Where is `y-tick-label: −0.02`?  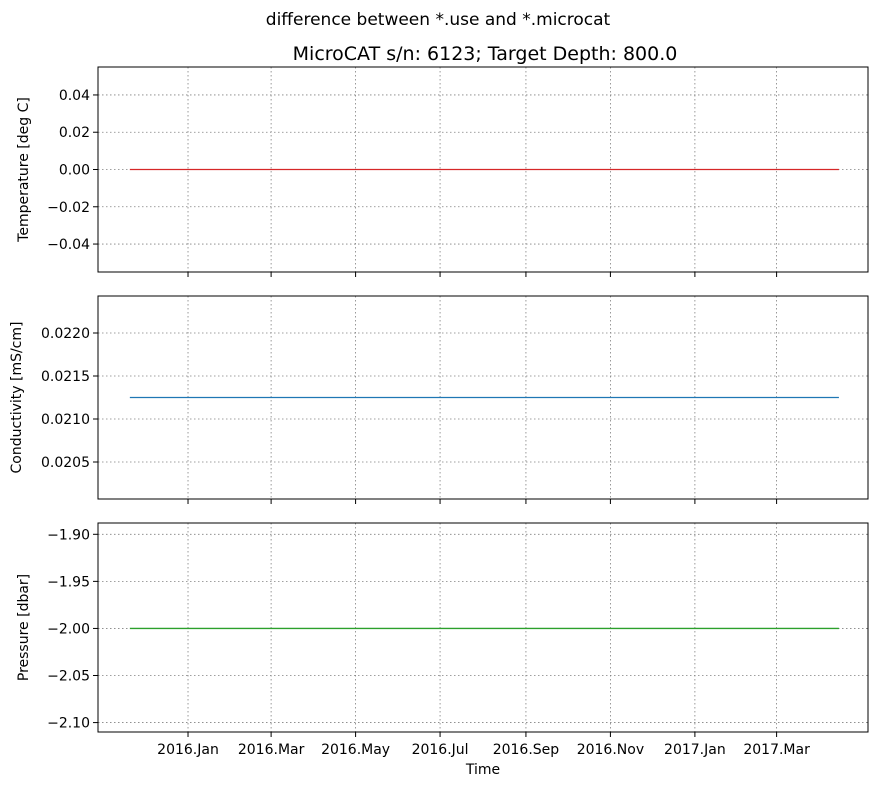 y-tick-label: −0.02 is located at coordinates (68, 208).